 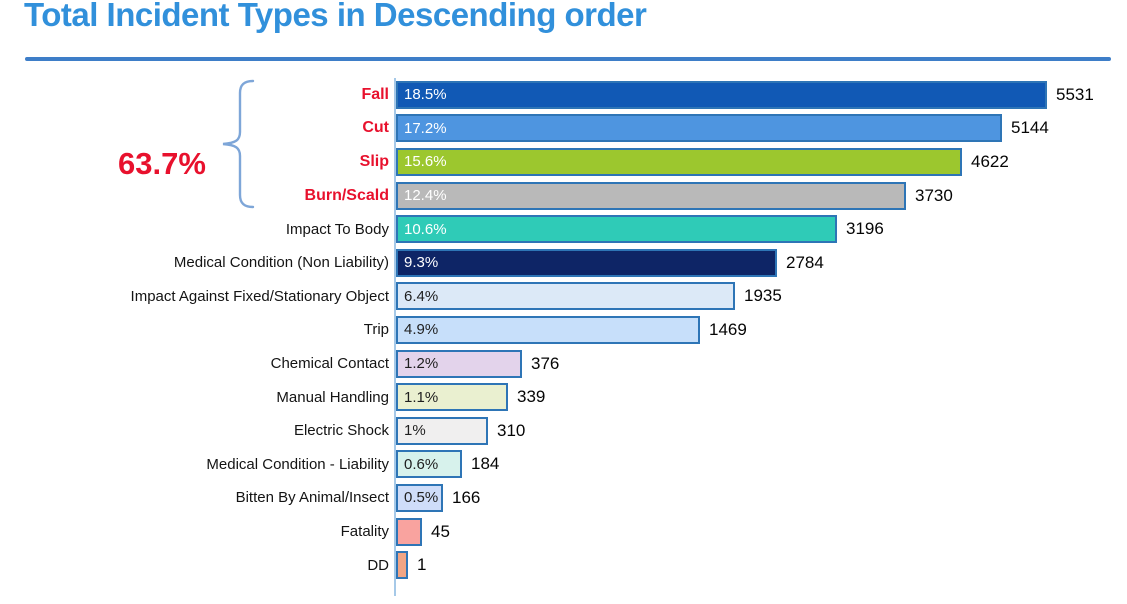 What do you see at coordinates (721, 94) in the screenshot?
I see `bar: 18.5%` at bounding box center [721, 94].